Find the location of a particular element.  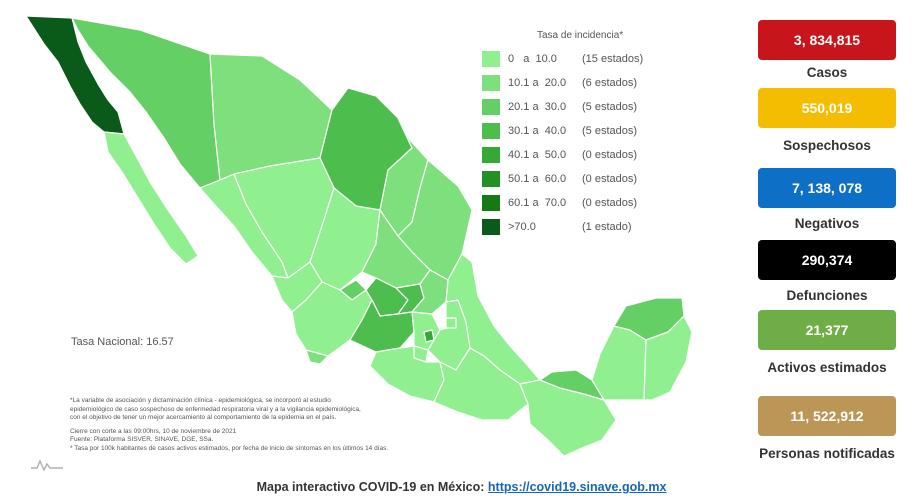

region-campeche is located at coordinates (619, 363).